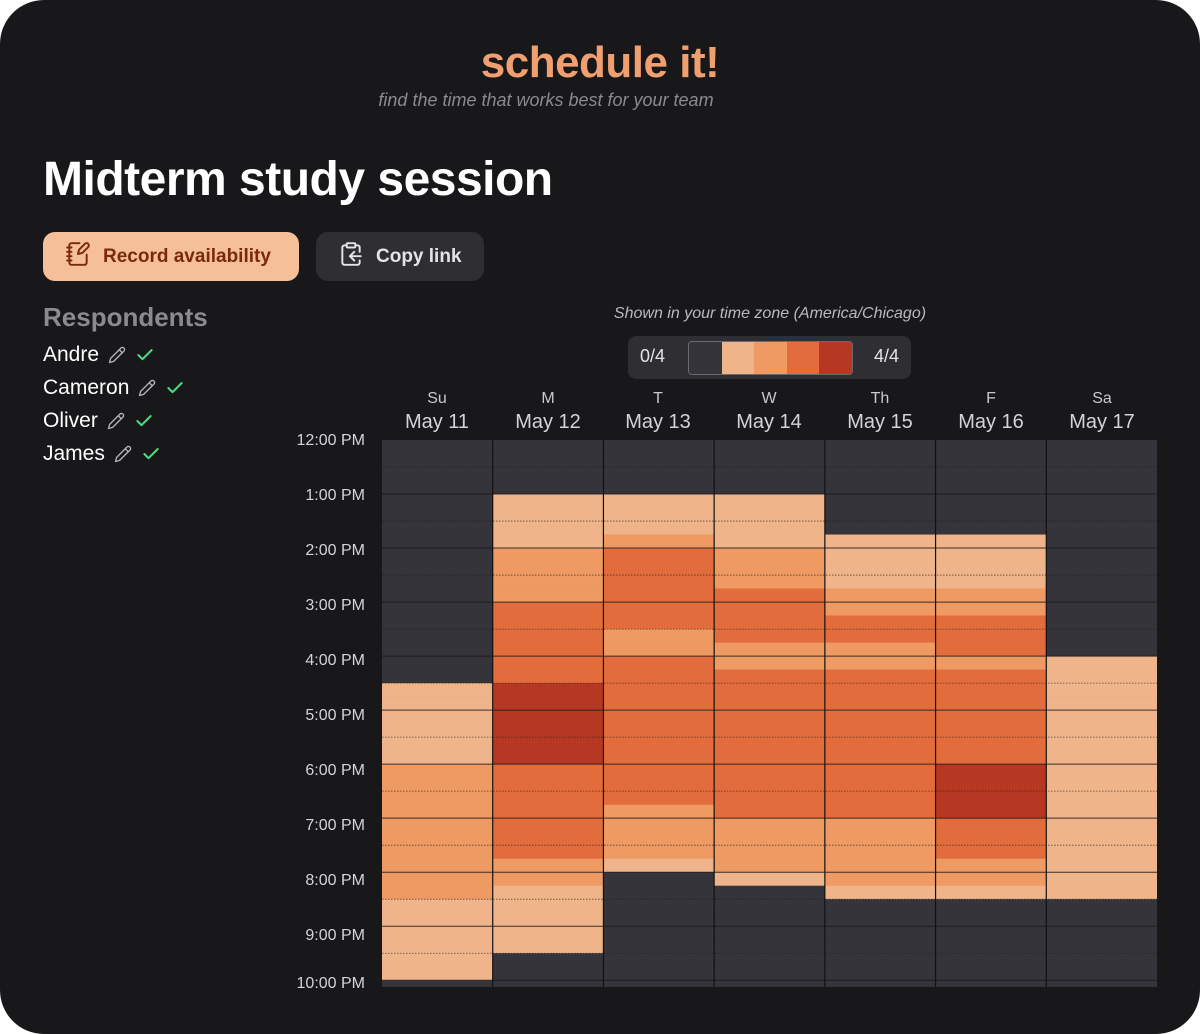 The width and height of the screenshot is (1200, 1034). Describe the element at coordinates (400, 256) in the screenshot. I see `copy-link-button: Copy link` at that location.